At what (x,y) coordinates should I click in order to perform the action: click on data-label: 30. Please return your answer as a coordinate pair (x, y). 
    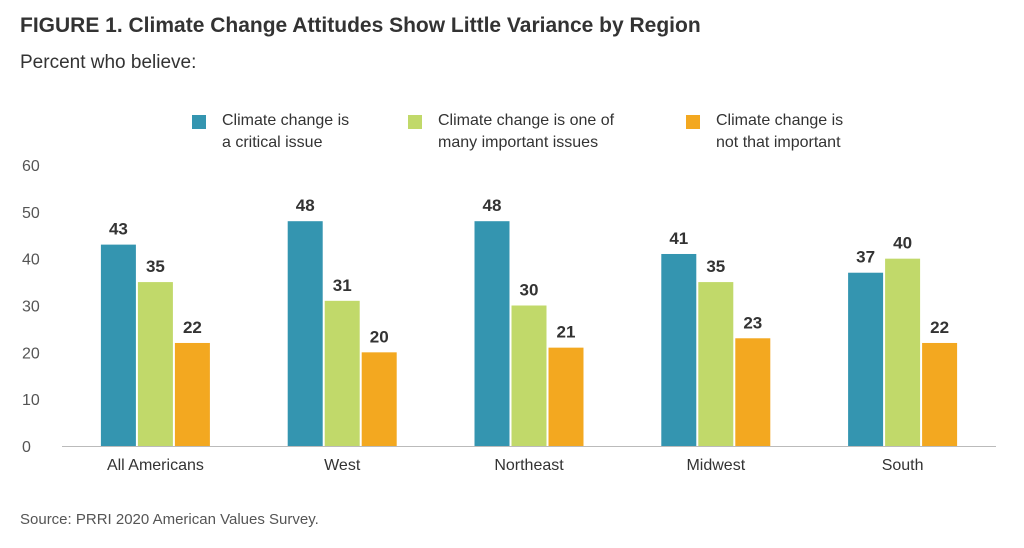
    Looking at the image, I should click on (529, 290).